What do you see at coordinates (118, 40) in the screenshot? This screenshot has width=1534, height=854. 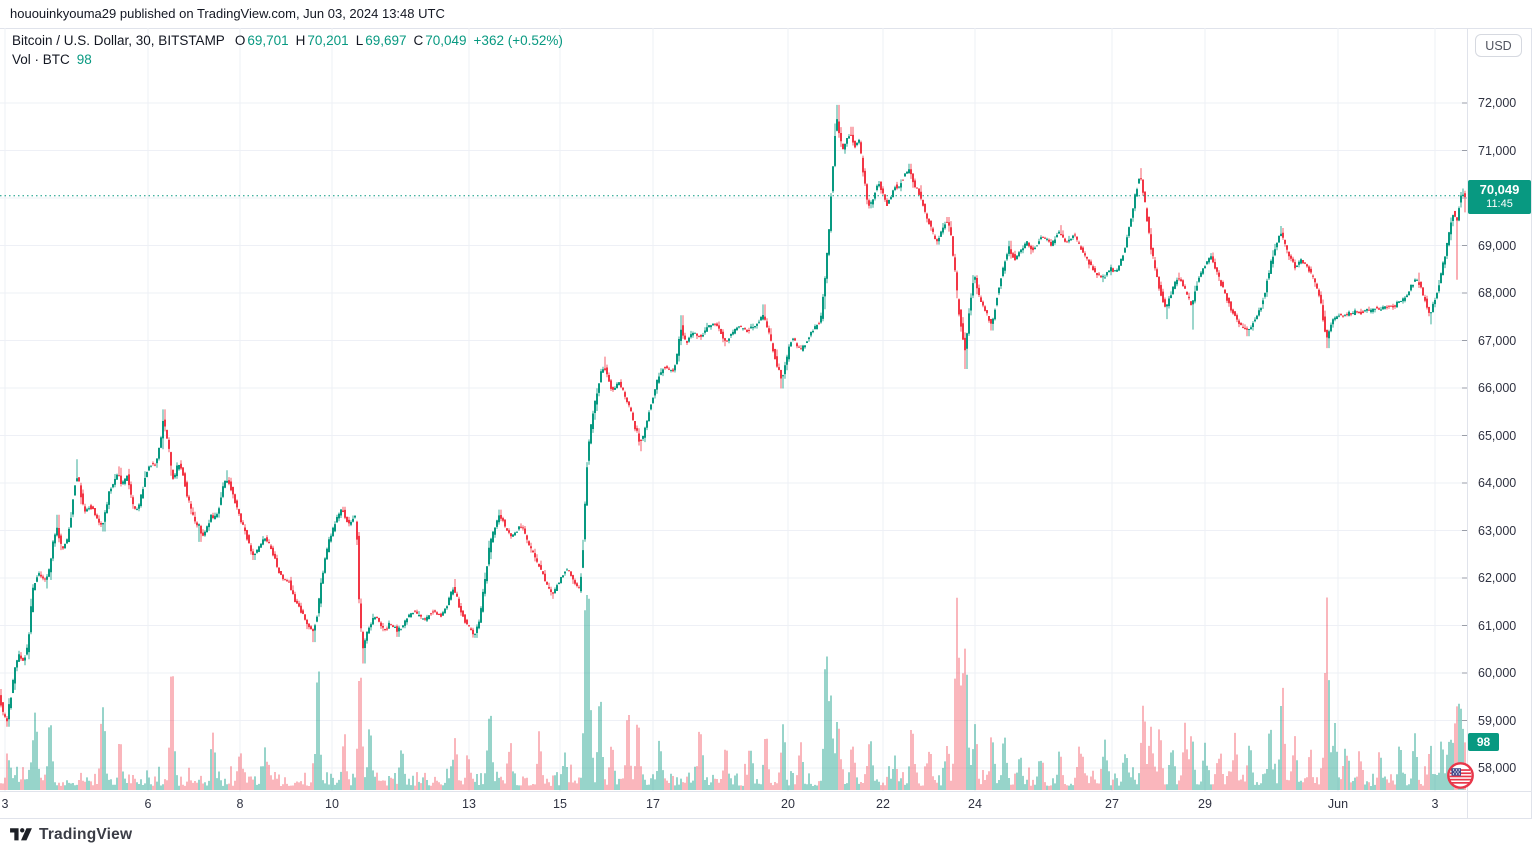 I see `legend-segment: Bitcoin / U.S. Dollar, 30, BITSTAMP` at bounding box center [118, 40].